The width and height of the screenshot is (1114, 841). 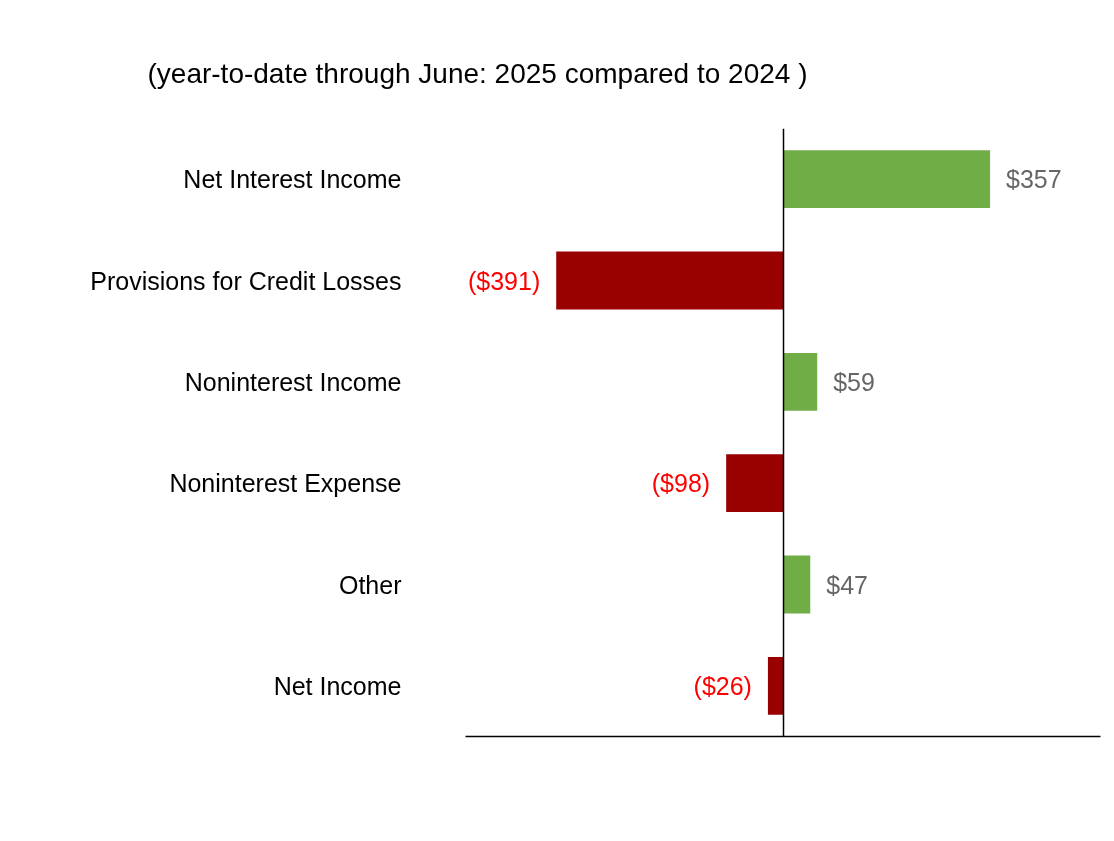 I want to click on y-tick-label: Other, so click(x=370, y=584).